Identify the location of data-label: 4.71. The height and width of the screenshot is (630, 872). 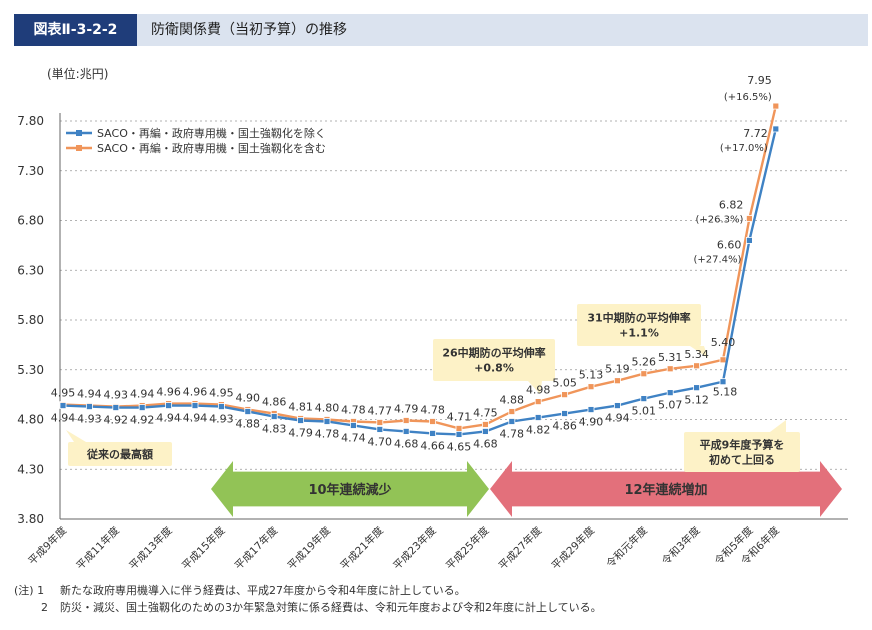
(459, 416).